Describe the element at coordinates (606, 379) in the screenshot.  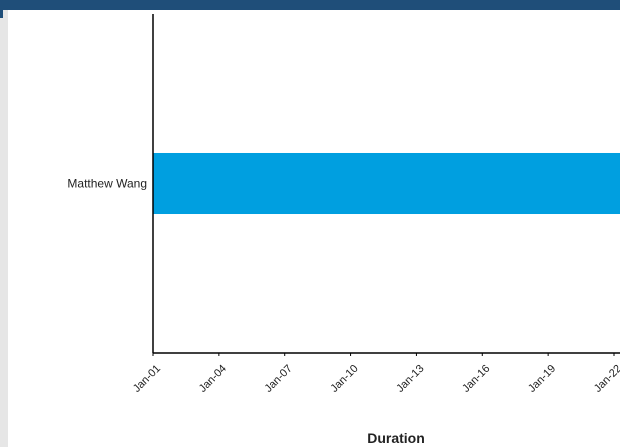
I see `x-tick-label: Jan-22` at that location.